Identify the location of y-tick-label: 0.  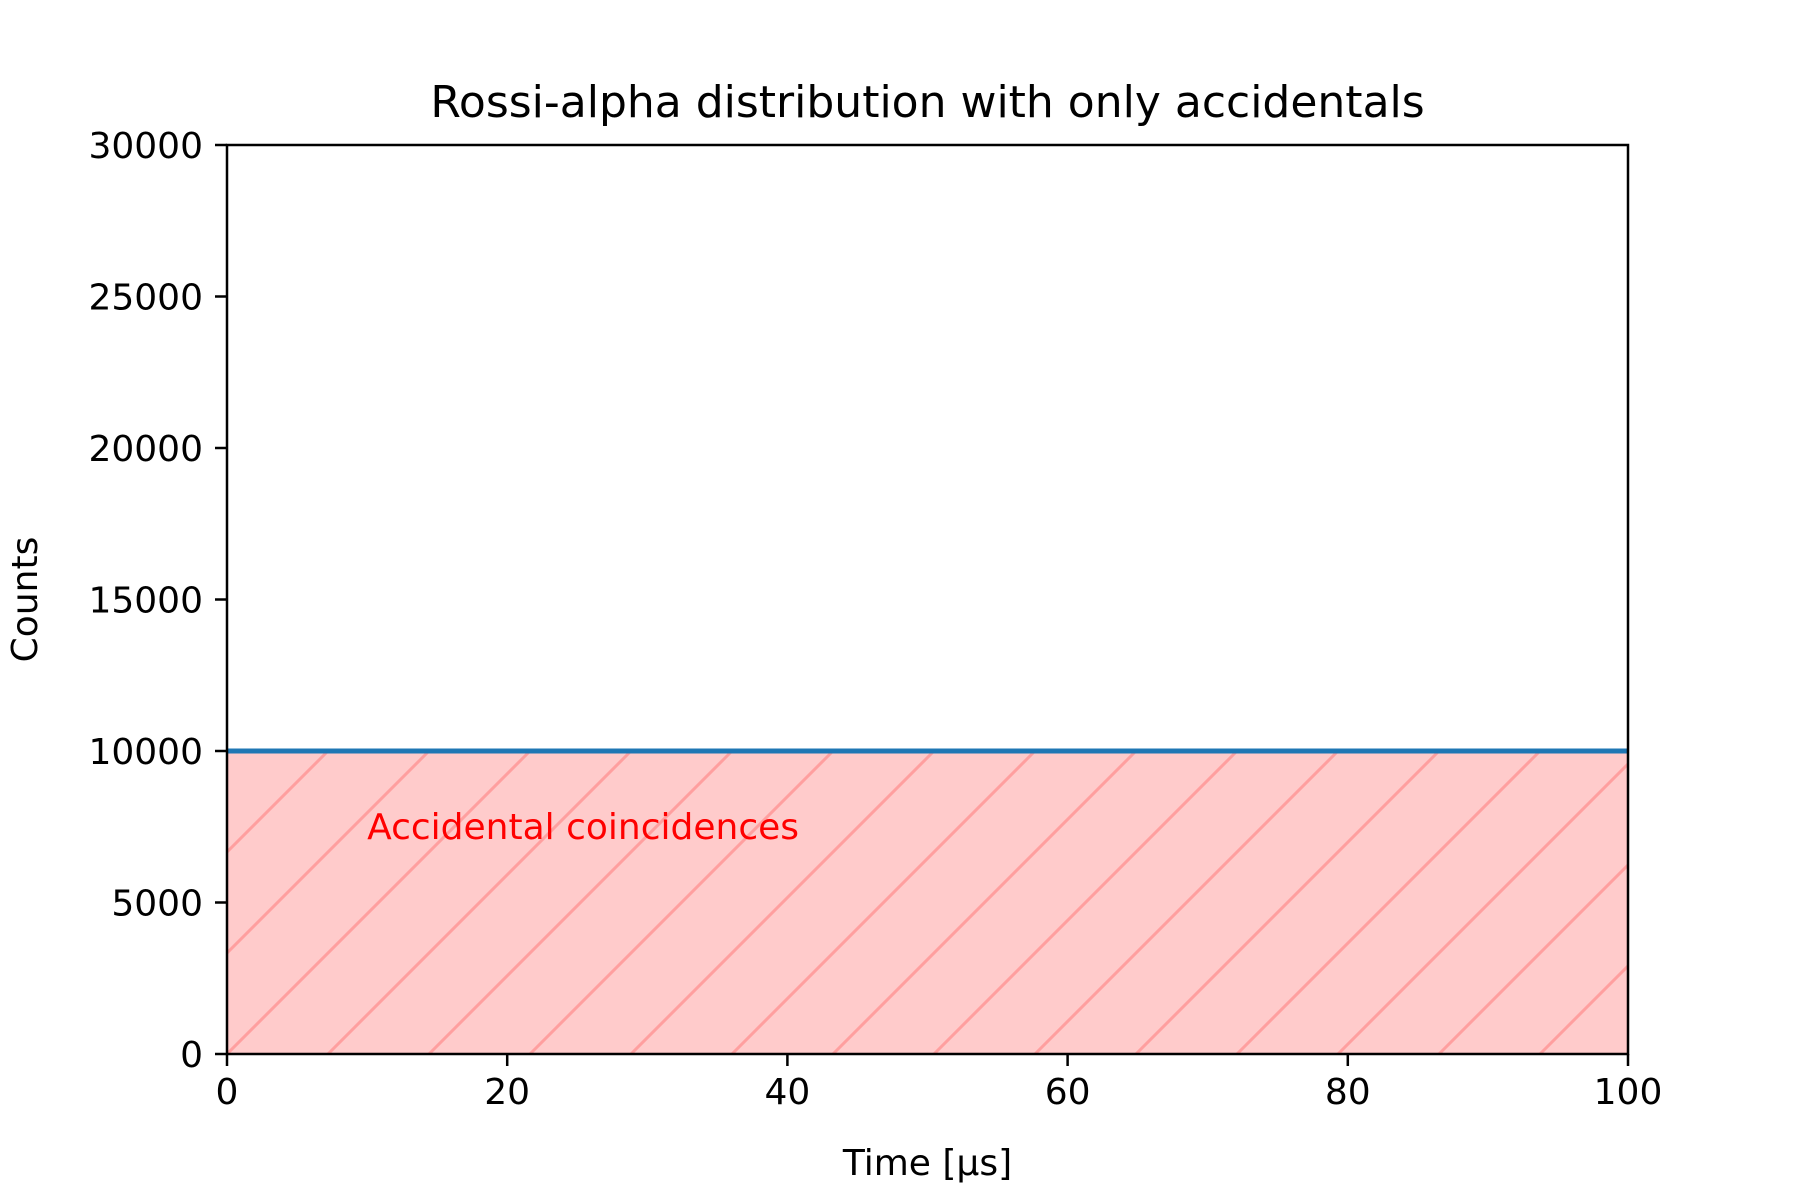
(191, 1055).